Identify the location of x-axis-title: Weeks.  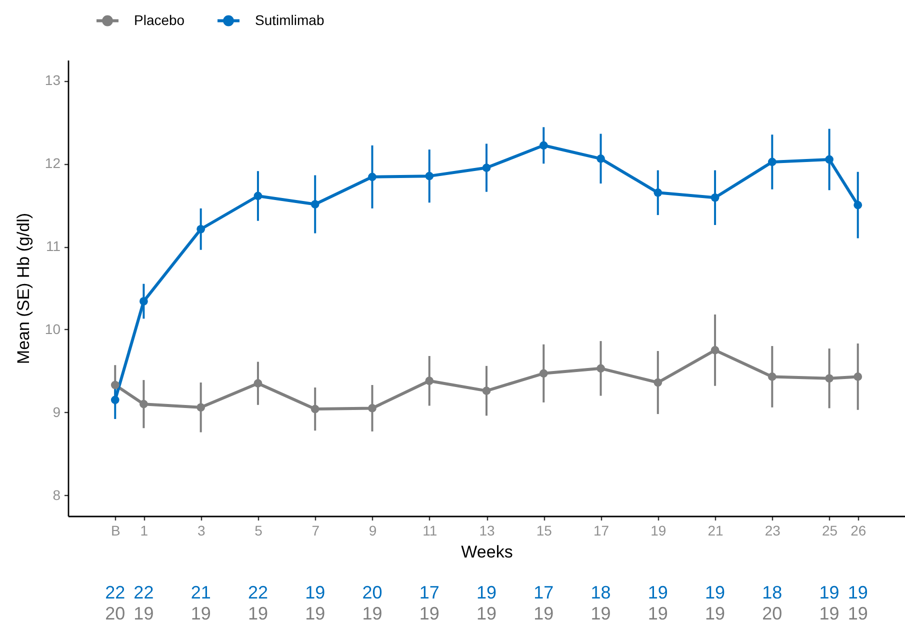
(487, 552).